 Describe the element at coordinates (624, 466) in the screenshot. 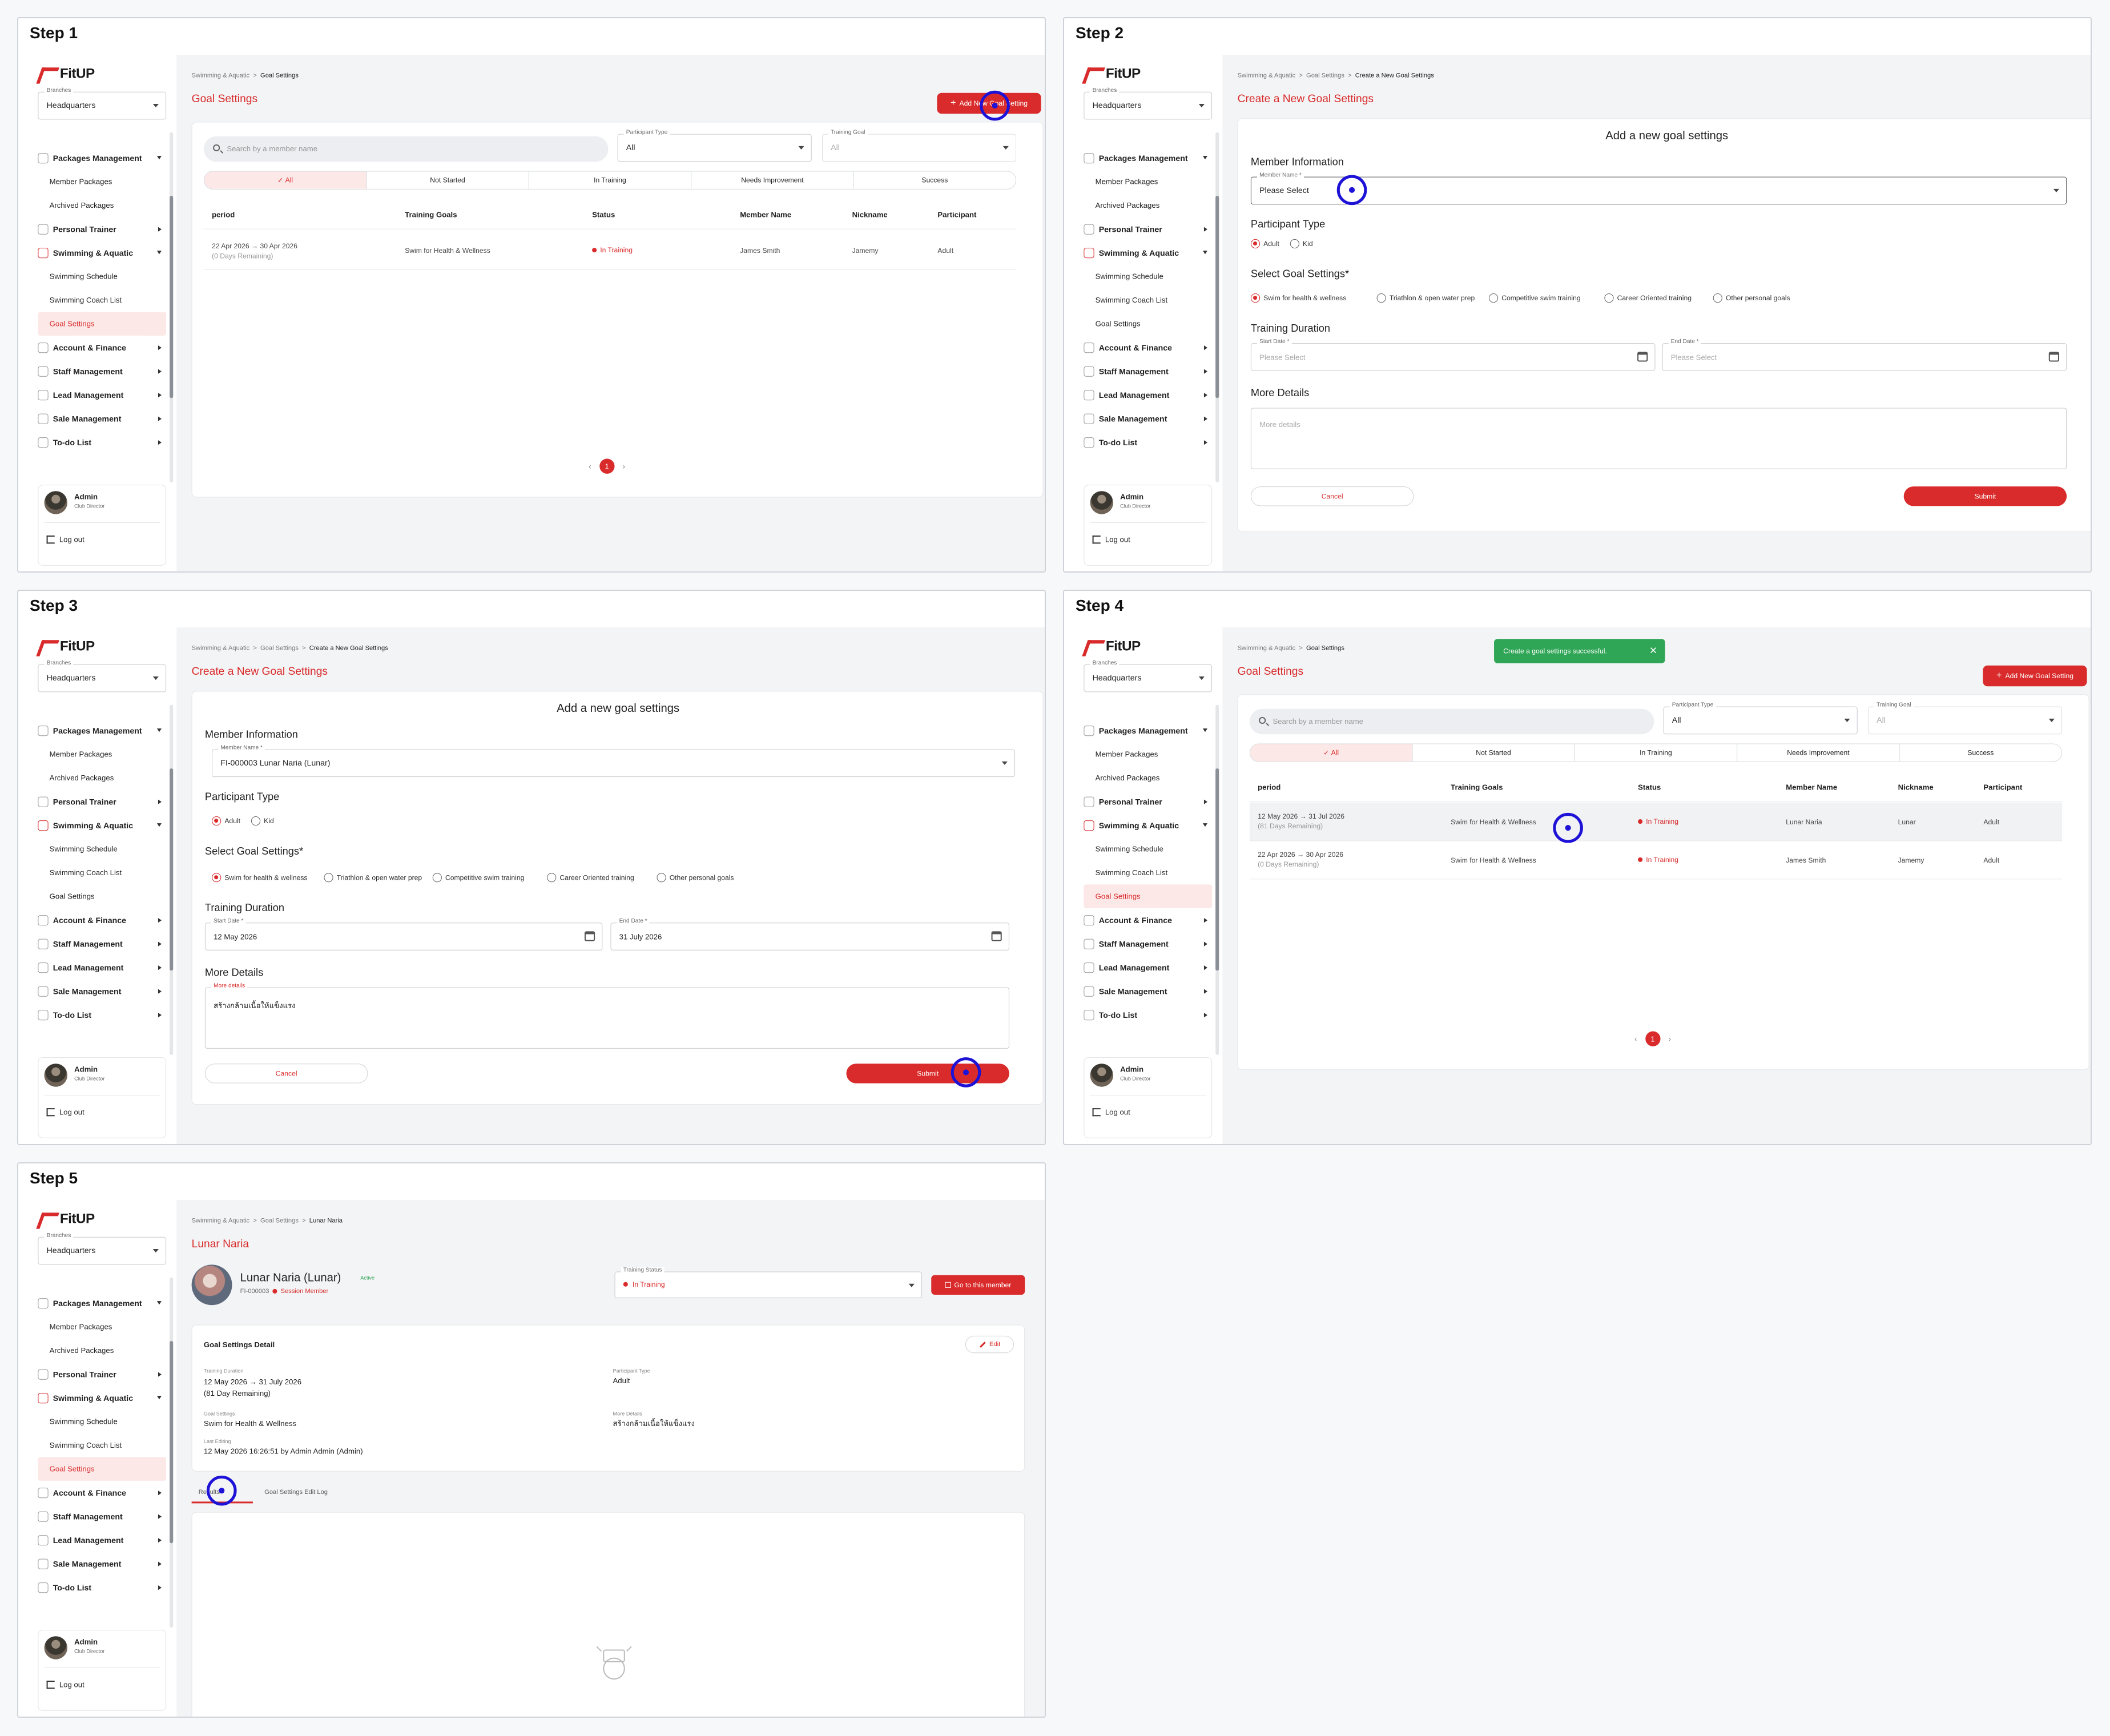

I see `chevron-right-icon: ›` at that location.